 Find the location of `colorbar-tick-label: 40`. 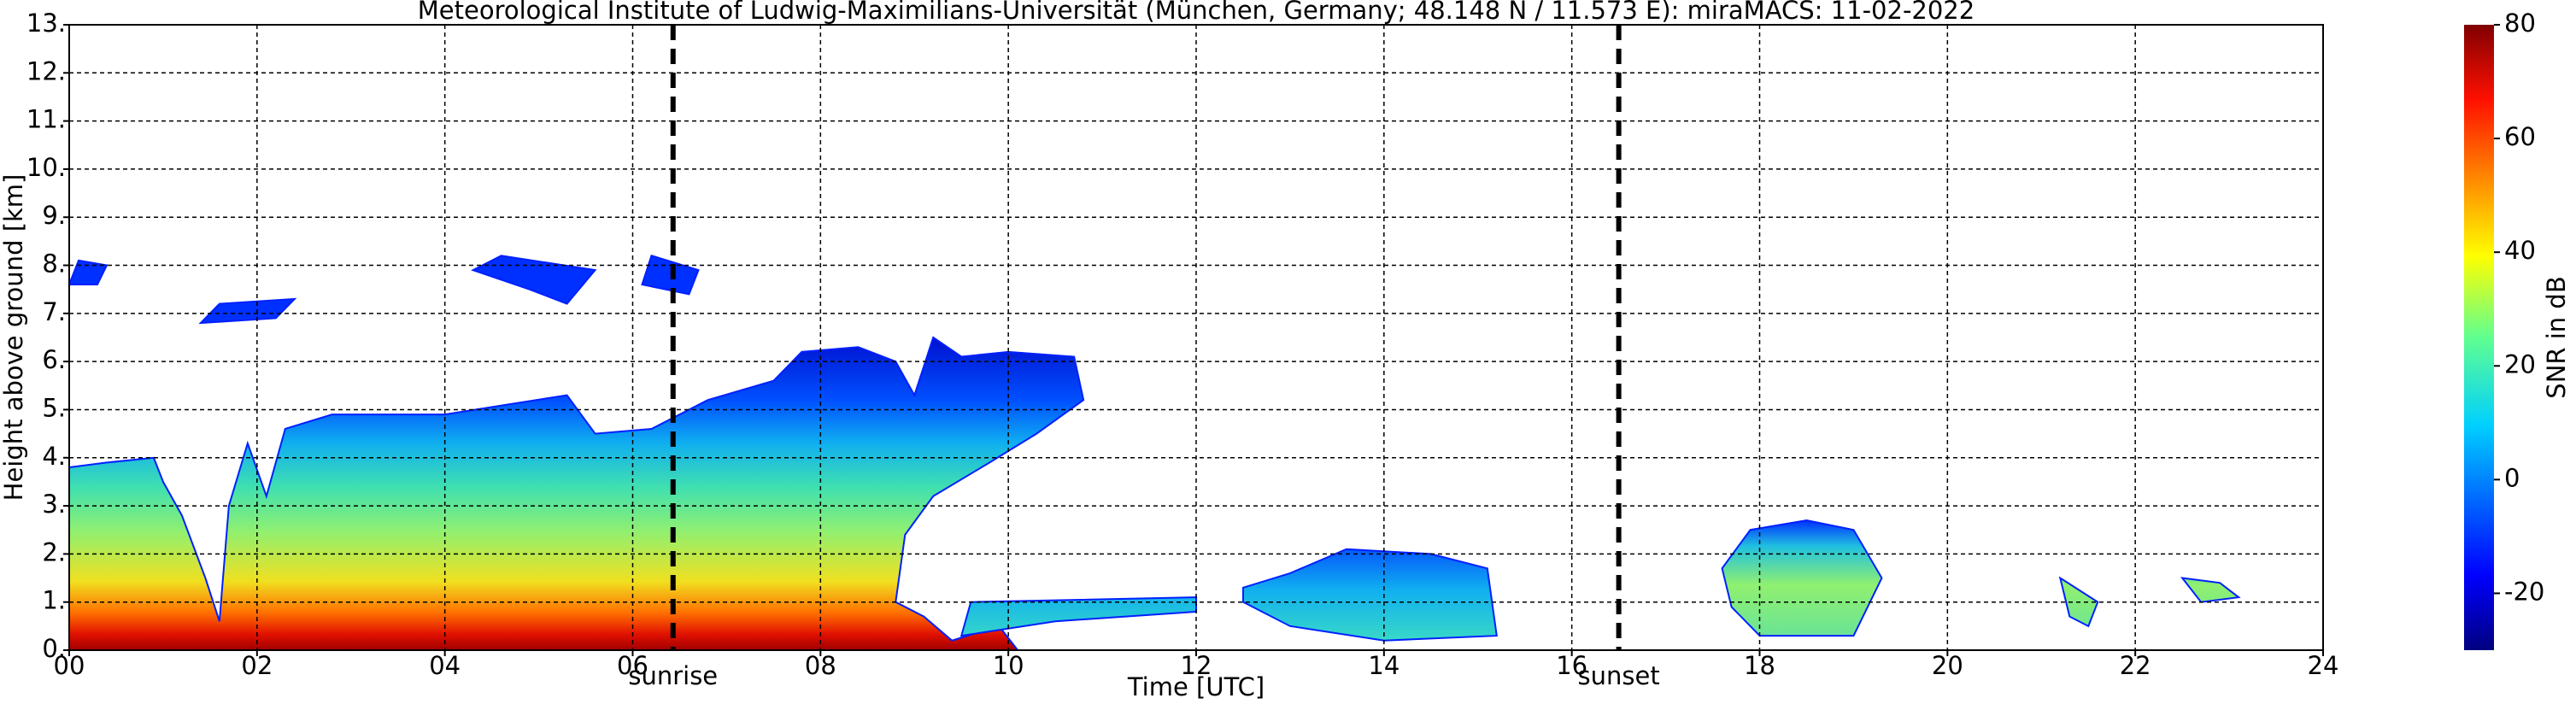

colorbar-tick-label: 40 is located at coordinates (2520, 250).